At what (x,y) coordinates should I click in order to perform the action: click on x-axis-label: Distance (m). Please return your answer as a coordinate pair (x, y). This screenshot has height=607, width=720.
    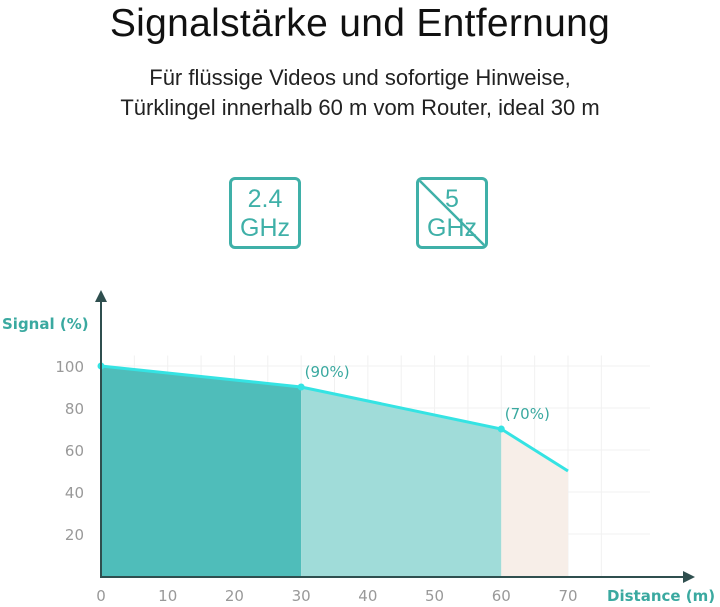
    Looking at the image, I should click on (661, 596).